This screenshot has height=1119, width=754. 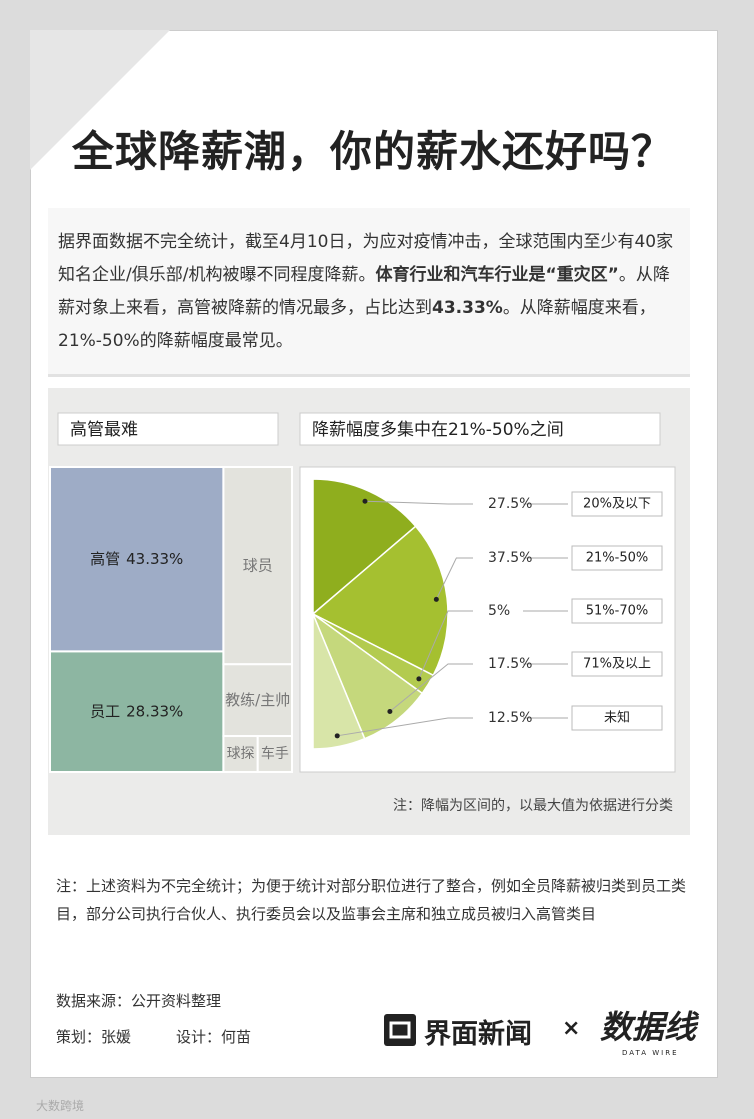 I want to click on value-label: 5%, so click(x=499, y=611).